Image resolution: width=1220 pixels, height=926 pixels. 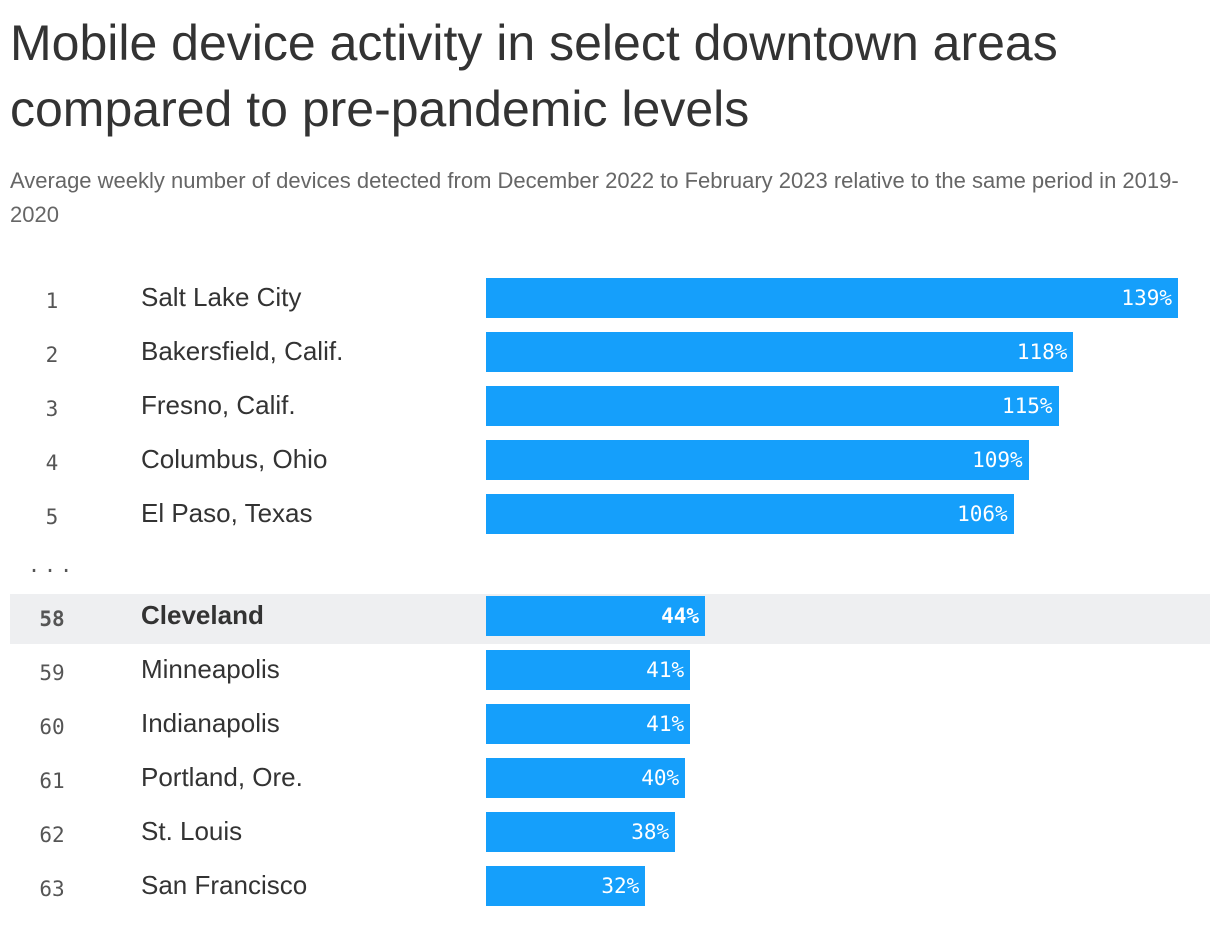 What do you see at coordinates (52, 673) in the screenshot?
I see `rank-label: 59` at bounding box center [52, 673].